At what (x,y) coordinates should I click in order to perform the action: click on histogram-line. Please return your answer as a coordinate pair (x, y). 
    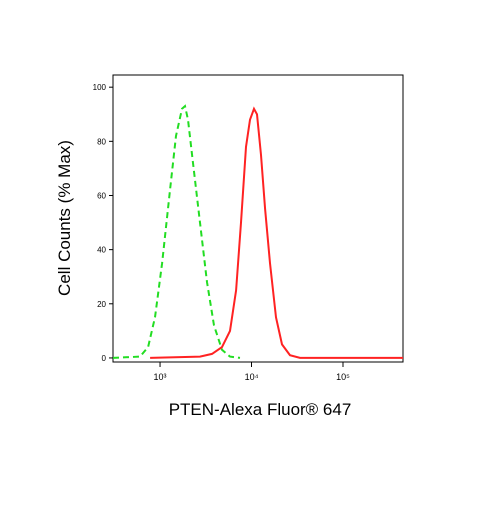
    Looking at the image, I should click on (176, 231).